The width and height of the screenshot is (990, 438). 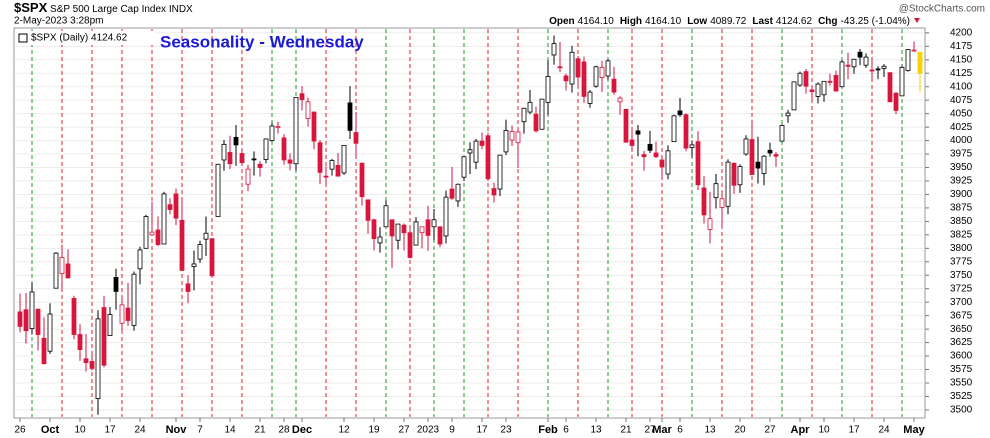 What do you see at coordinates (230, 430) in the screenshot?
I see `x-tick-label: 14` at bounding box center [230, 430].